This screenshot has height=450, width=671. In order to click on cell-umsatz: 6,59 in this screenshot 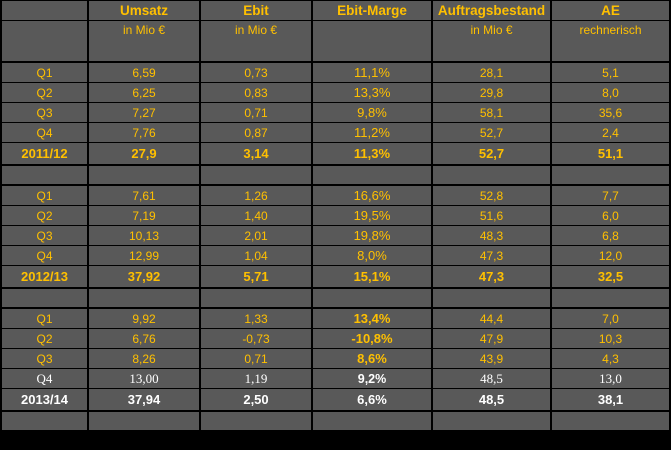, I will do `click(144, 72)`.